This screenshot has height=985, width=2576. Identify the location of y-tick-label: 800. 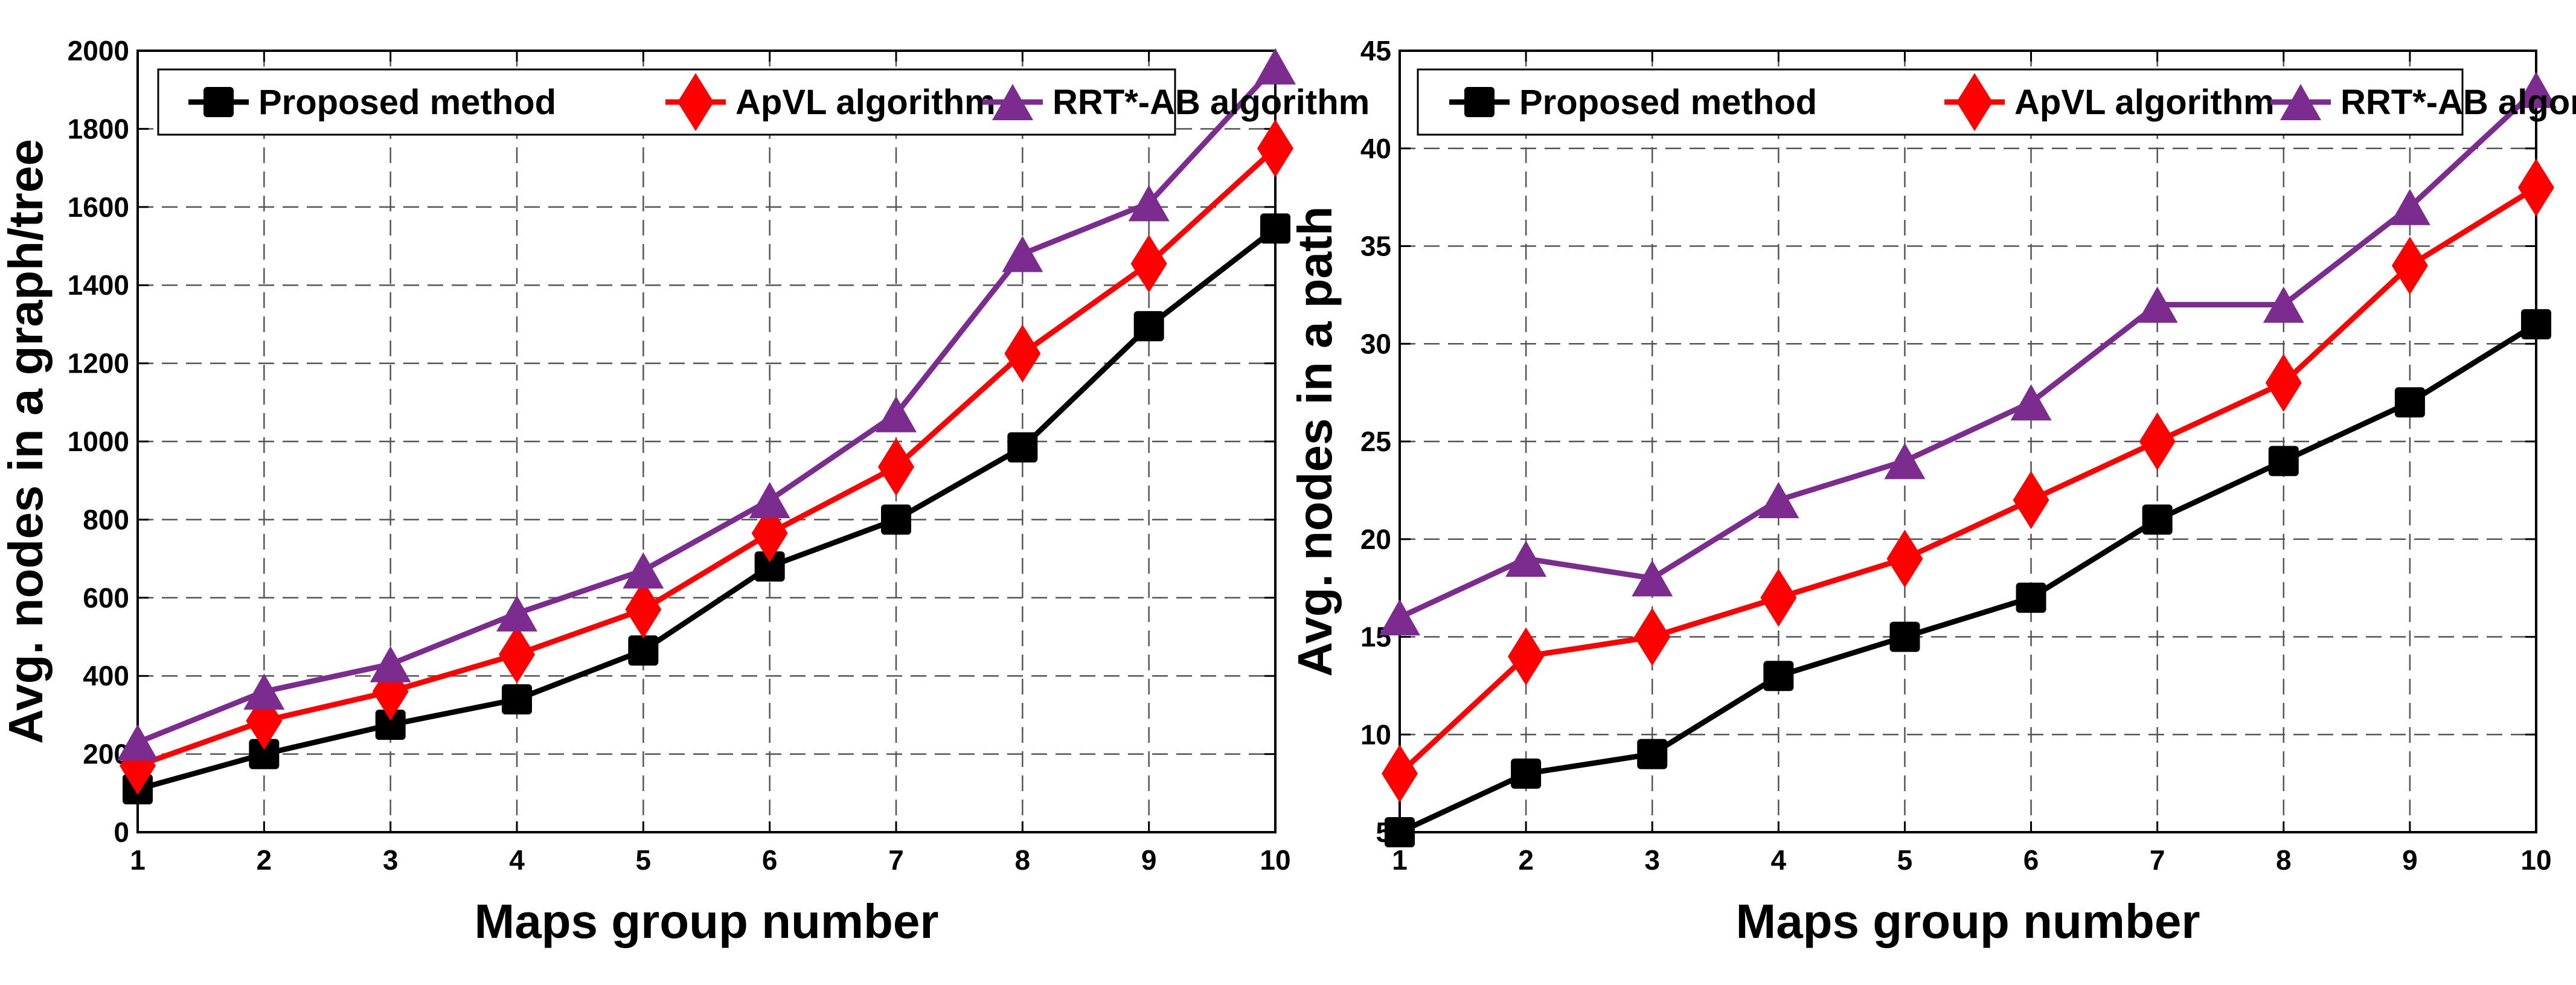
(106, 519).